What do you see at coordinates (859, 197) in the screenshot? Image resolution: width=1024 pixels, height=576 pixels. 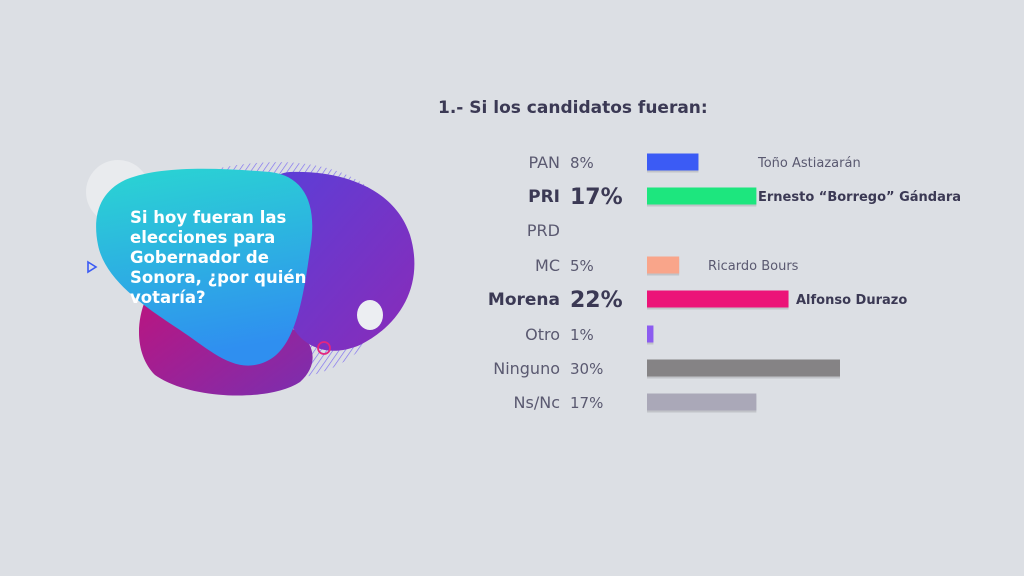 I see `candidate-label-pri: Ernesto “Borrego” Gándara` at bounding box center [859, 197].